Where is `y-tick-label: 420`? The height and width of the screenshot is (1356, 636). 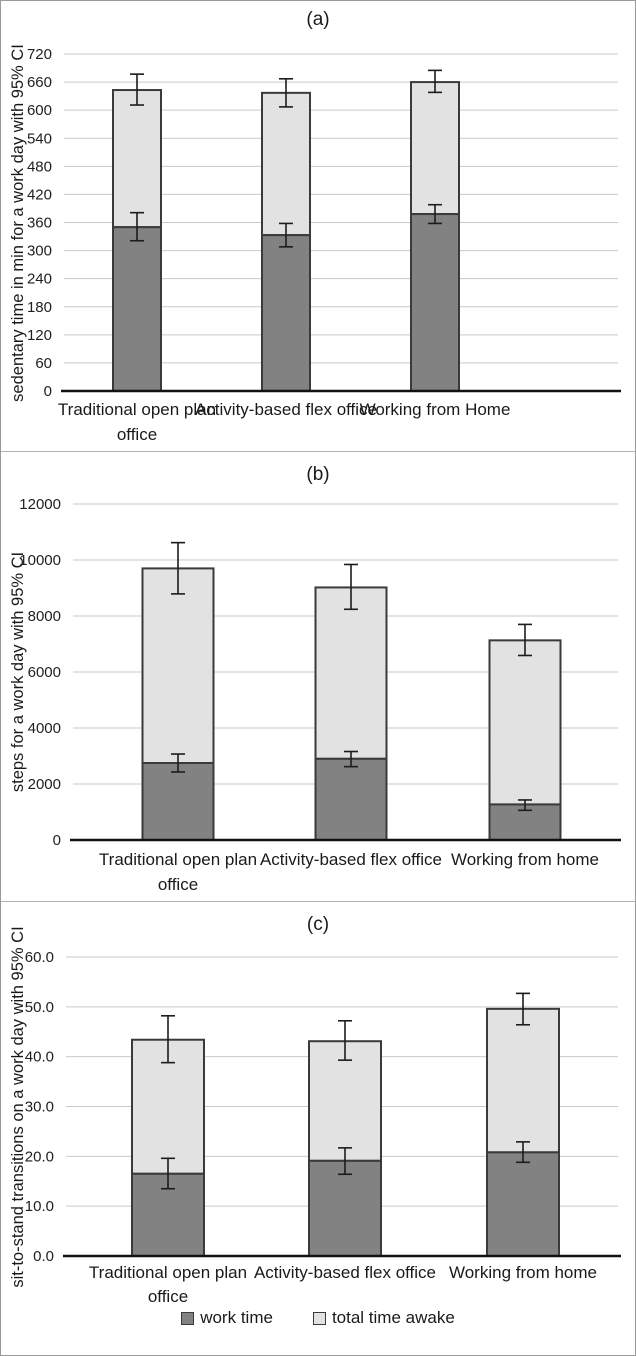
y-tick-label: 420 is located at coordinates (39, 194).